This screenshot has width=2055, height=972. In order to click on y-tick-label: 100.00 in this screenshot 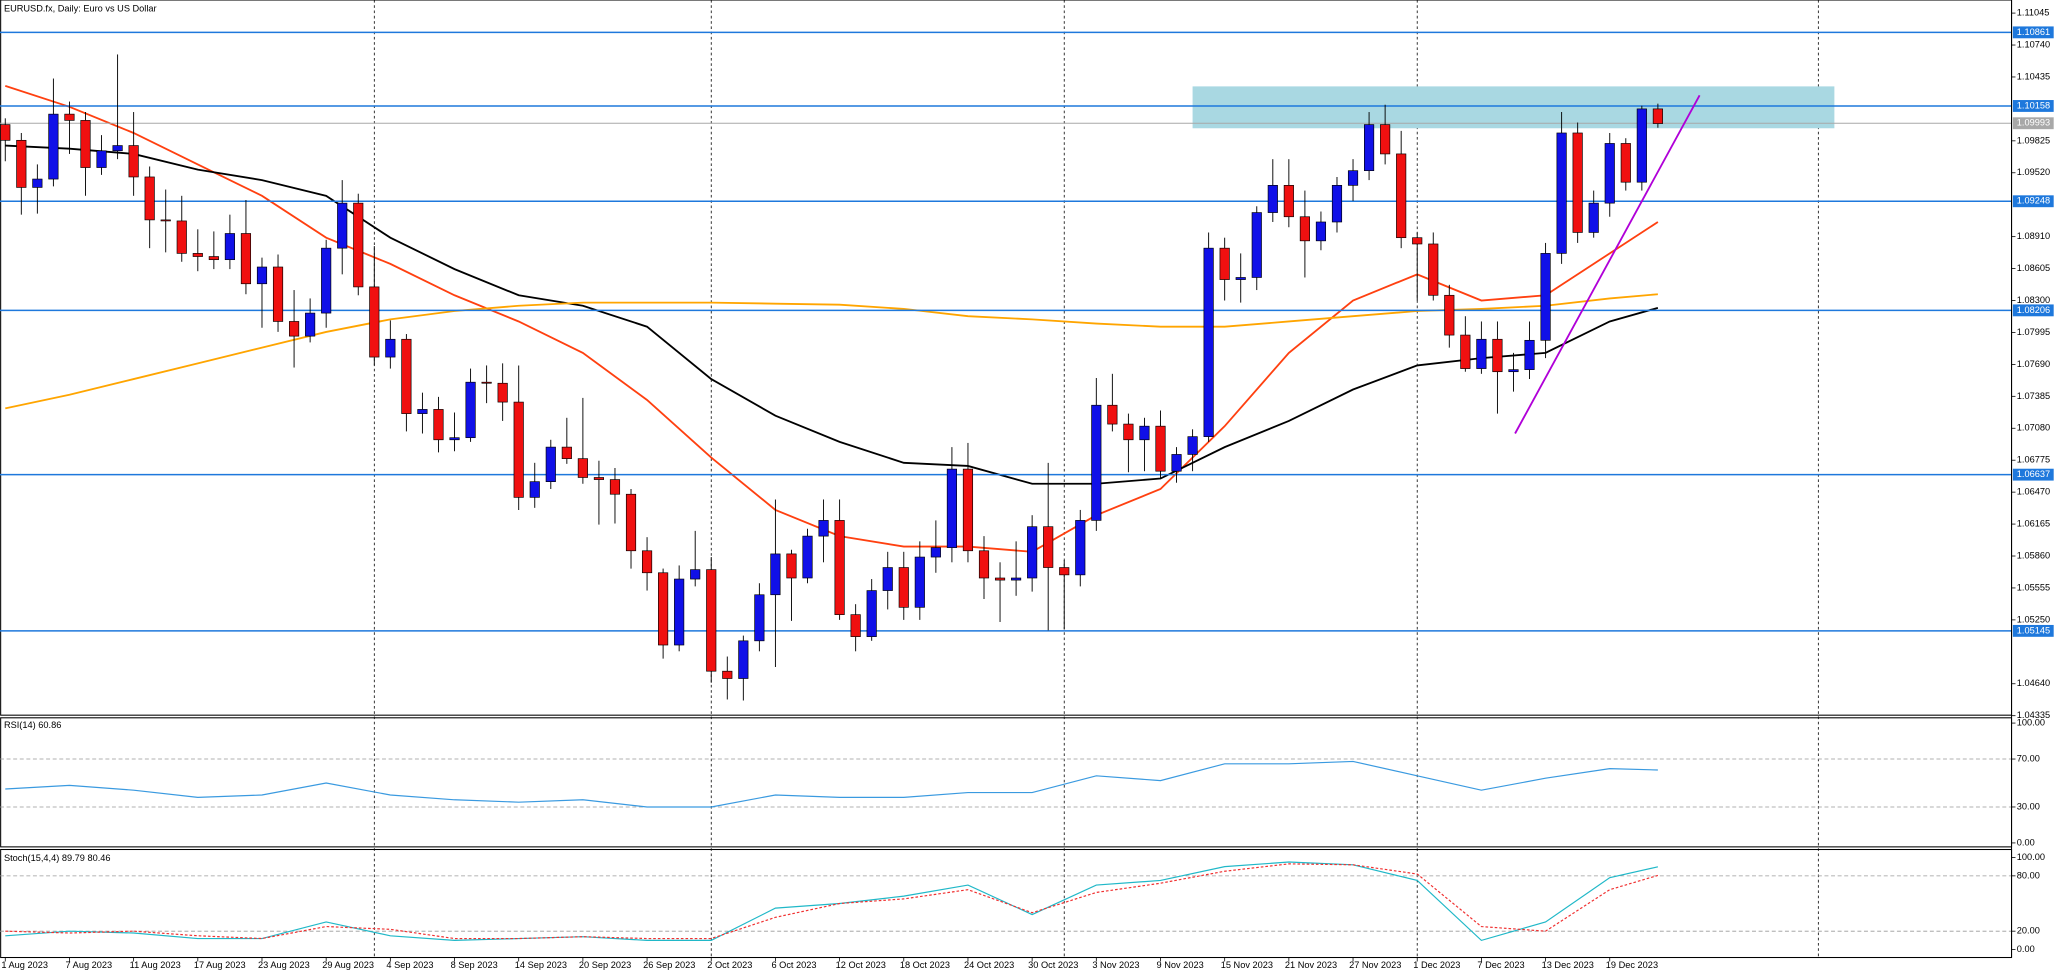, I will do `click(2031, 723)`.